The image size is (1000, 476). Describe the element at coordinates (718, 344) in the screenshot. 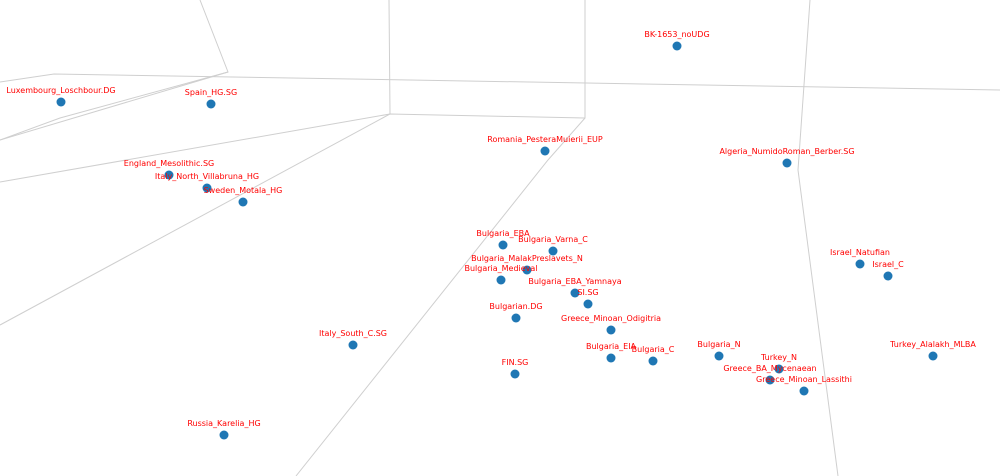

I see `data-label: Bulgaria_N` at that location.